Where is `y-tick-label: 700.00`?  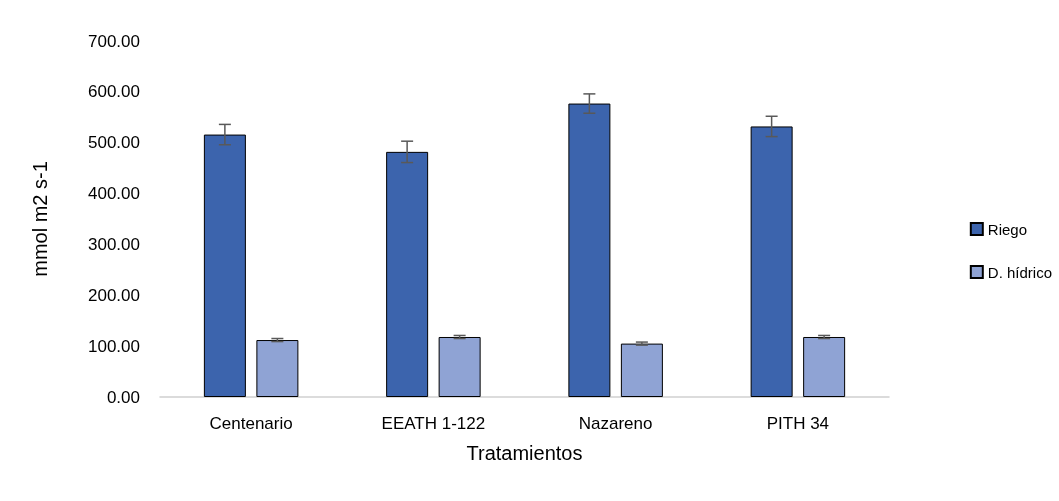
y-tick-label: 700.00 is located at coordinates (114, 41).